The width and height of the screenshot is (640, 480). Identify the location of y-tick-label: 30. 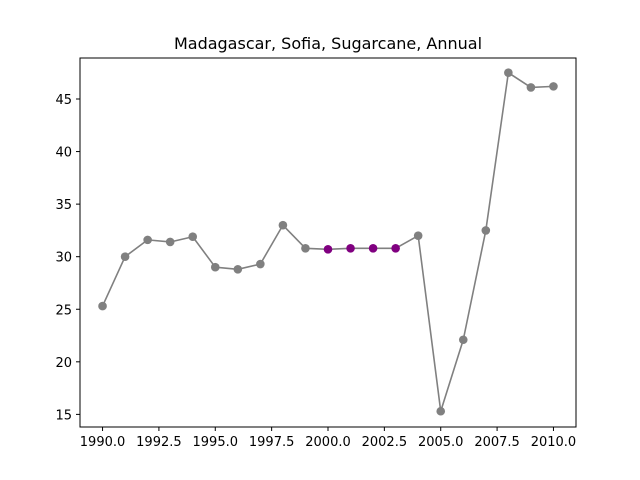
(63, 258).